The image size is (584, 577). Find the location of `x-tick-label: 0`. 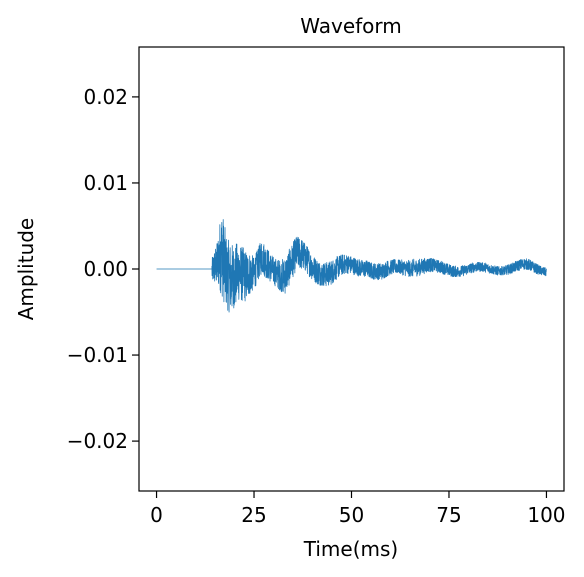

x-tick-label: 0 is located at coordinates (156, 515).